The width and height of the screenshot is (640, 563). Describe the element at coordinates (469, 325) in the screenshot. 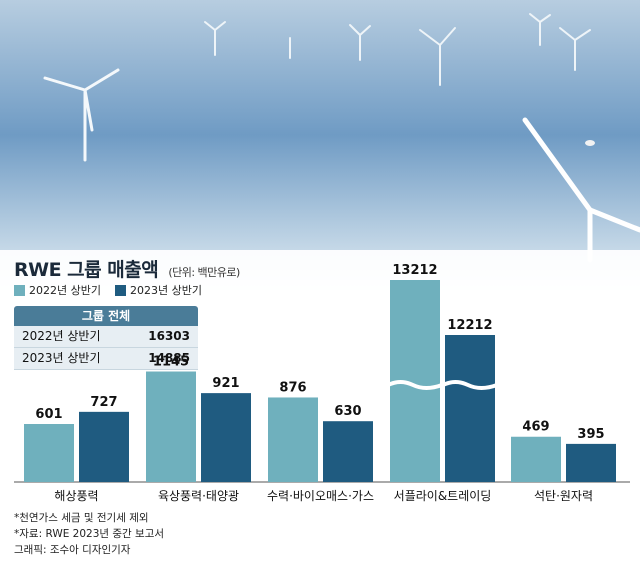

I see `data-label: 12212` at that location.